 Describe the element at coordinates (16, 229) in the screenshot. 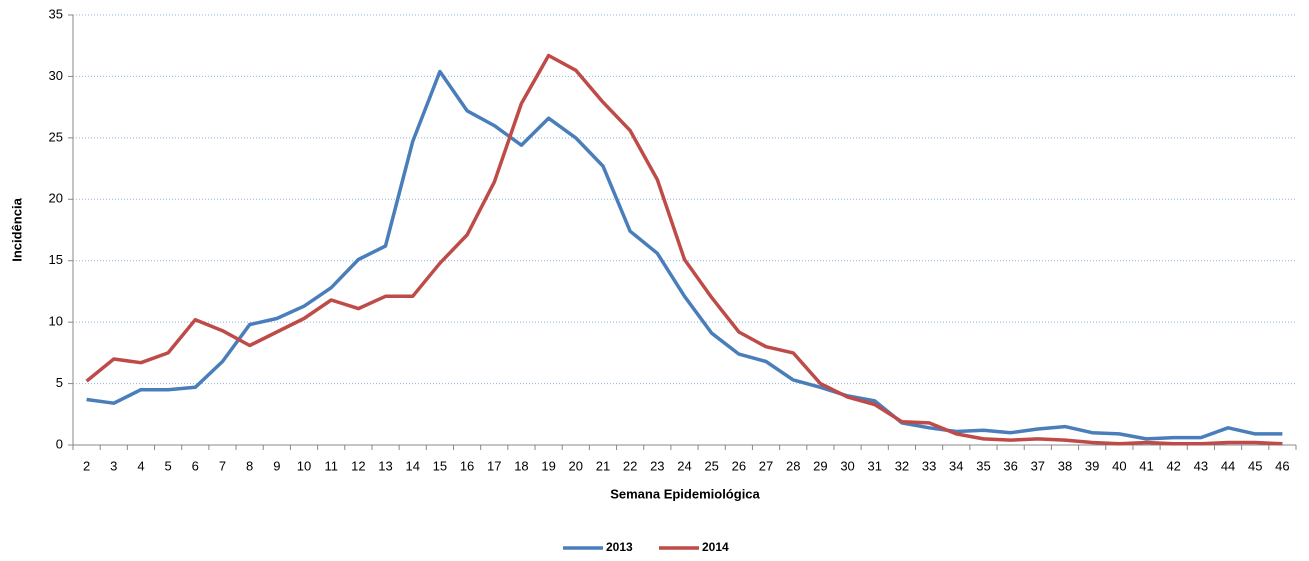

I see `y-axis-label: Incidência` at that location.